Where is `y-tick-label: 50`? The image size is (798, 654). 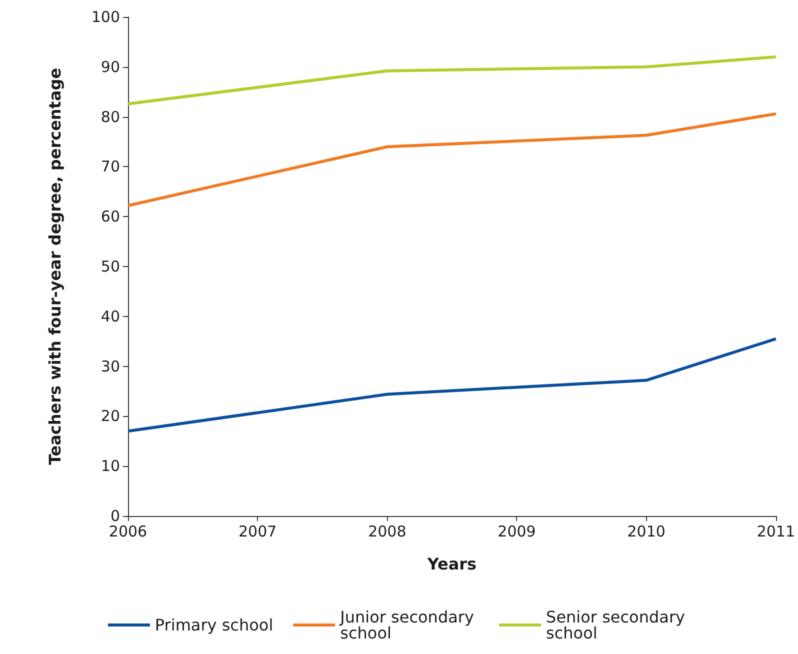
y-tick-label: 50 is located at coordinates (110, 267).